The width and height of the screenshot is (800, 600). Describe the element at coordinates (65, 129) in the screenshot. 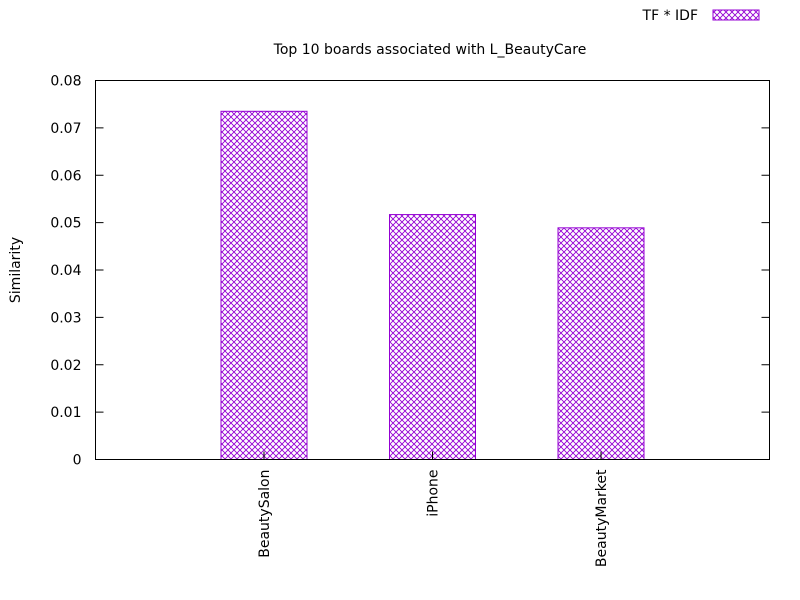

I see `y-tick-label: 0.07` at that location.